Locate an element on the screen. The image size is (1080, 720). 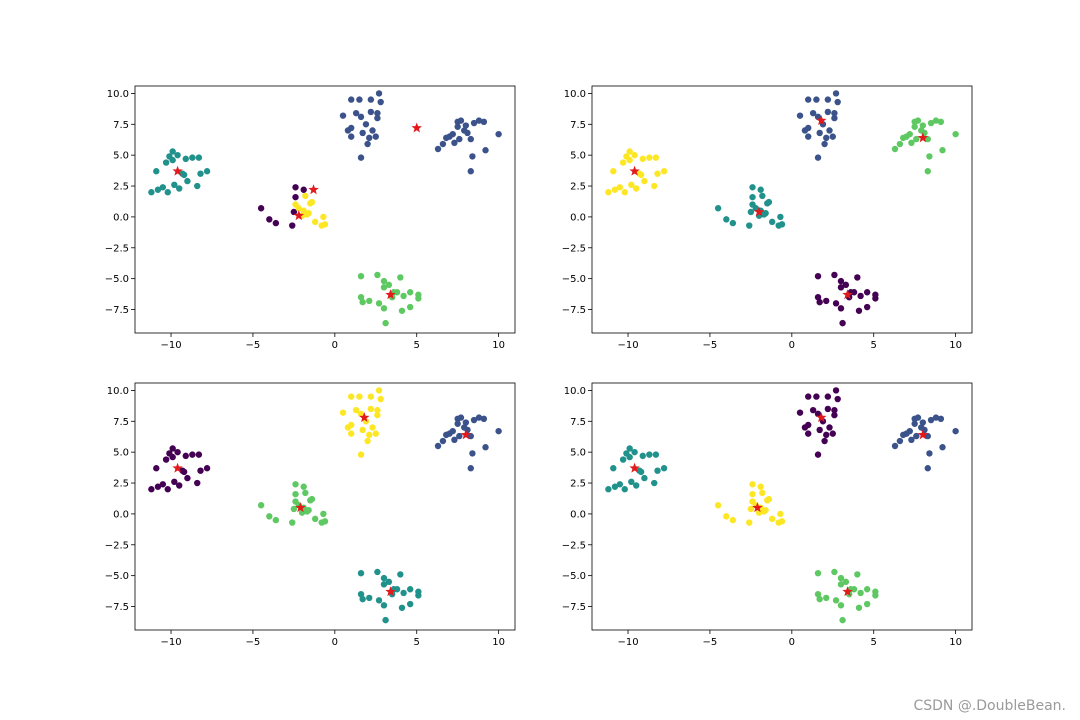
axes-frame is located at coordinates (782, 209).